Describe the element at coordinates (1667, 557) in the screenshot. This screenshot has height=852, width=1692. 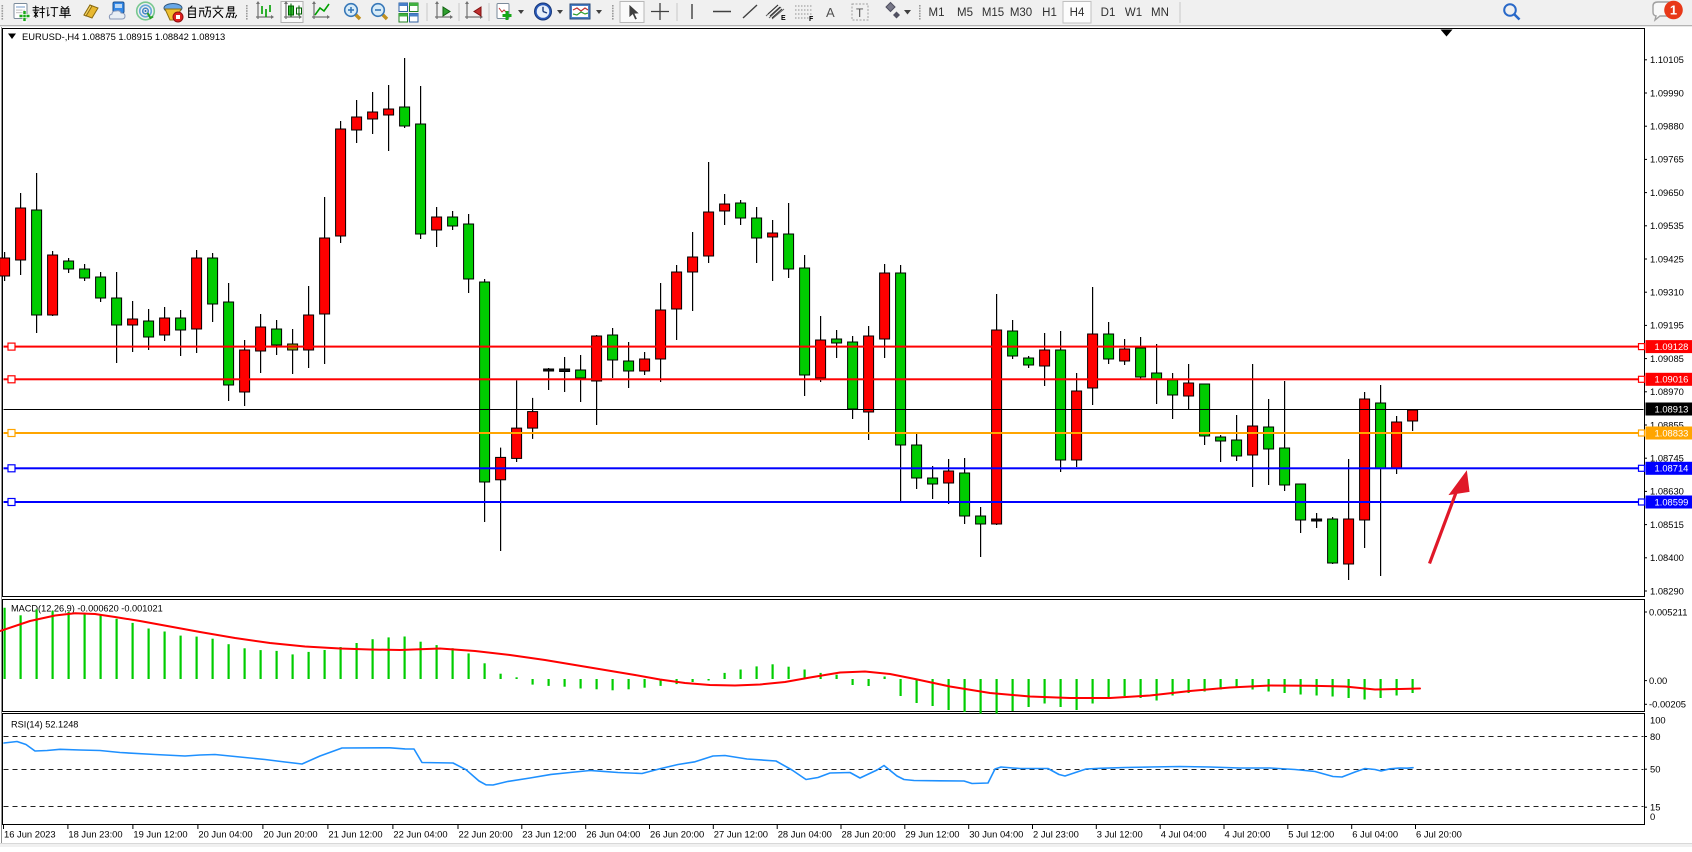
I see `svg-text: 1.08400` at that location.